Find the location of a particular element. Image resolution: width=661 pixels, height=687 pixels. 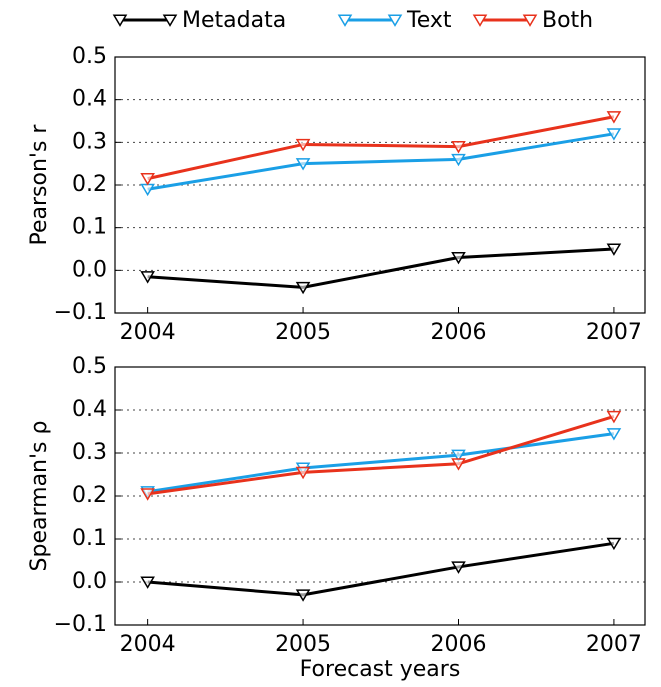

legend-label: Text is located at coordinates (429, 20).